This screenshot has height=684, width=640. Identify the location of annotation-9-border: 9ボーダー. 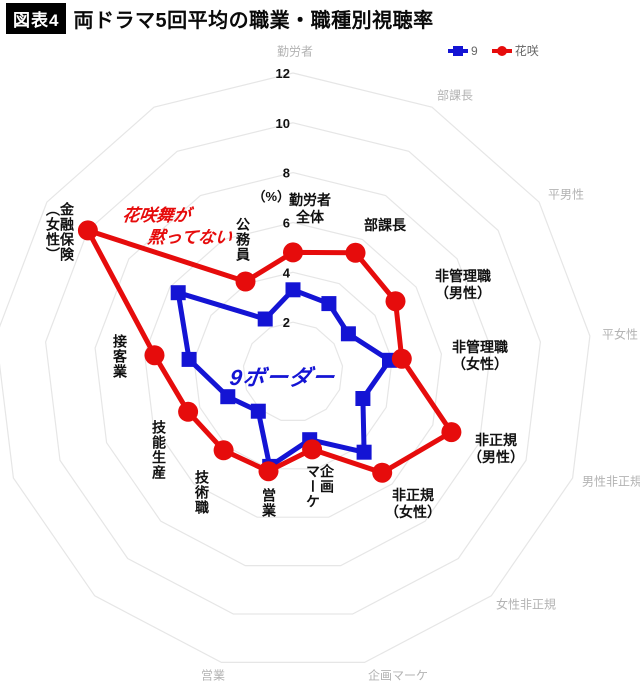
(282, 377).